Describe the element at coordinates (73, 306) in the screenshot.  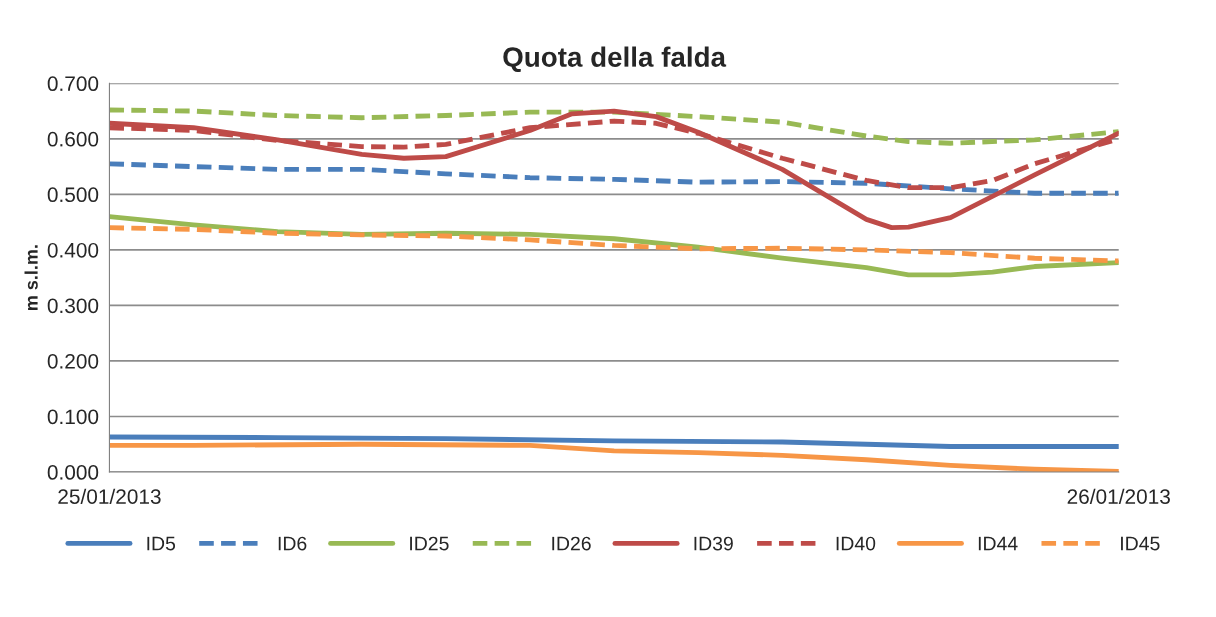
I see `y-tick-label: 0.300` at that location.